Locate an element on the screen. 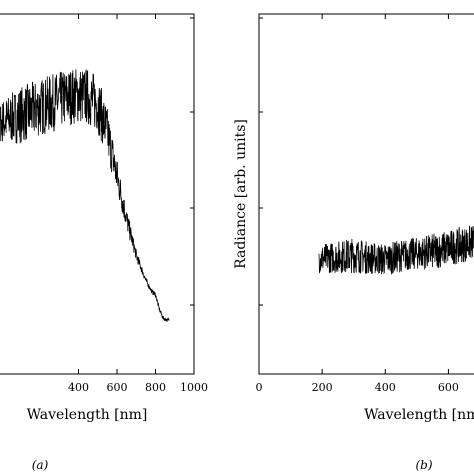 Image resolution: width=474 pixels, height=474 pixels. x-tick-label-a-600: 600 is located at coordinates (117, 387).